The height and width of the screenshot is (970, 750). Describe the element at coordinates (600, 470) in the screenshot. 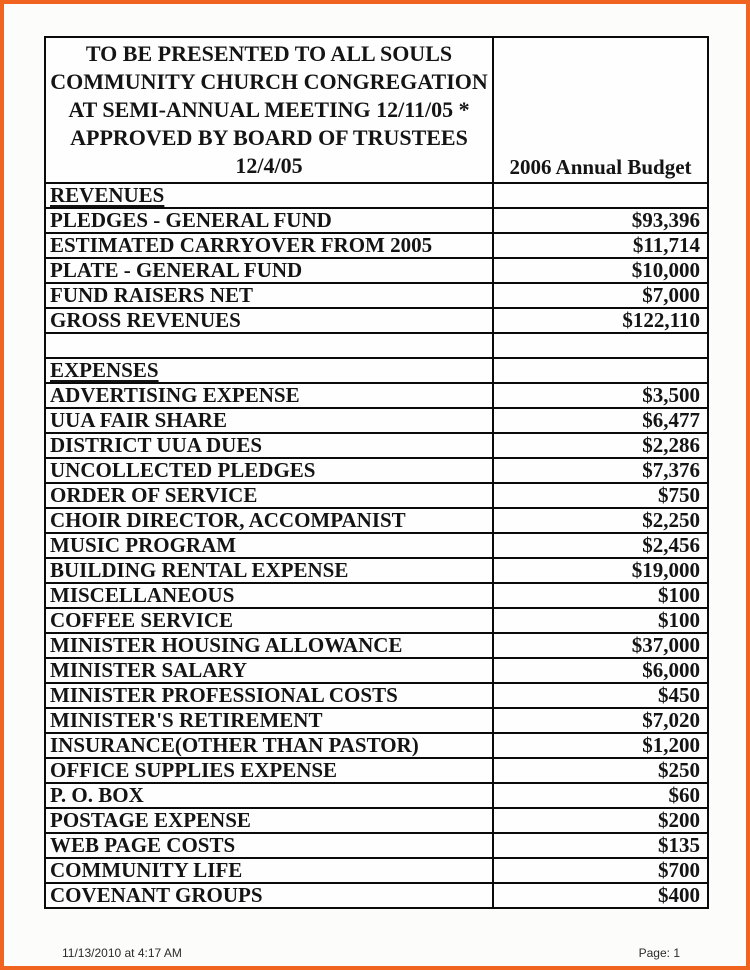

I see `row-value: $7,376` at that location.